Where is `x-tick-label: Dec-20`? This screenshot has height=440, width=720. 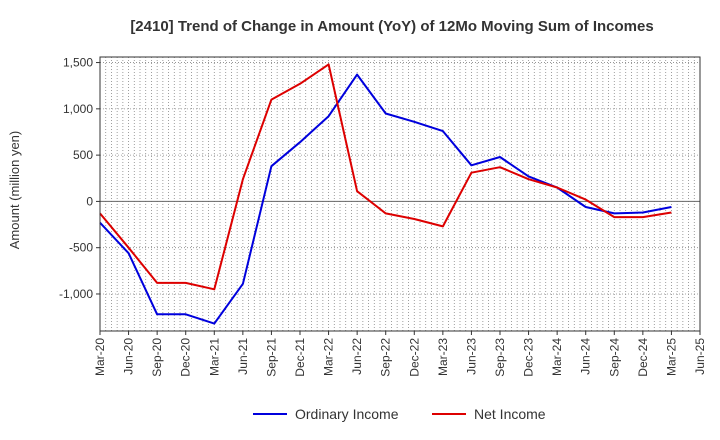
x-tick-label: Dec-20 is located at coordinates (186, 357).